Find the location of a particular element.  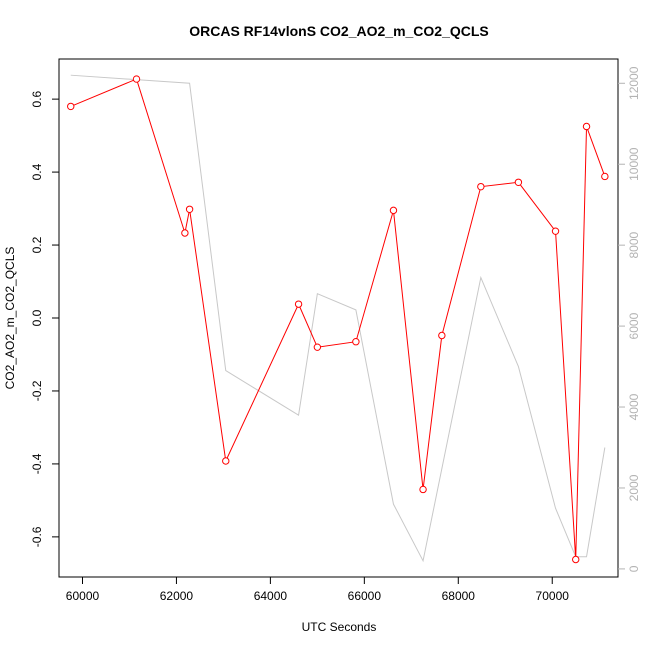

x-axis-label: UTC Seconds is located at coordinates (339, 627).